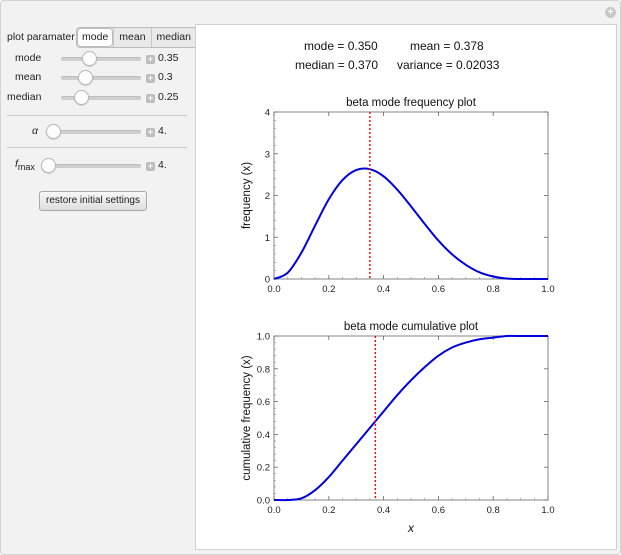  What do you see at coordinates (95, 37) in the screenshot?
I see `segment-mode: mode` at bounding box center [95, 37].